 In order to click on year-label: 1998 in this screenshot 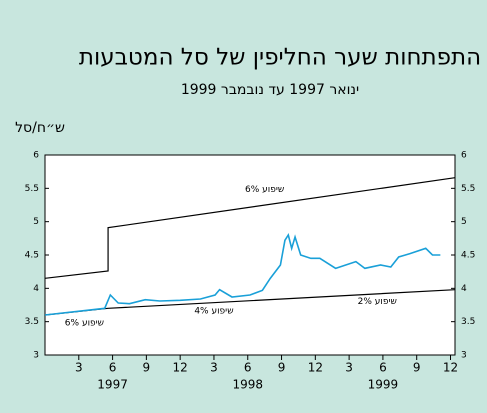, I will do `click(247, 385)`.